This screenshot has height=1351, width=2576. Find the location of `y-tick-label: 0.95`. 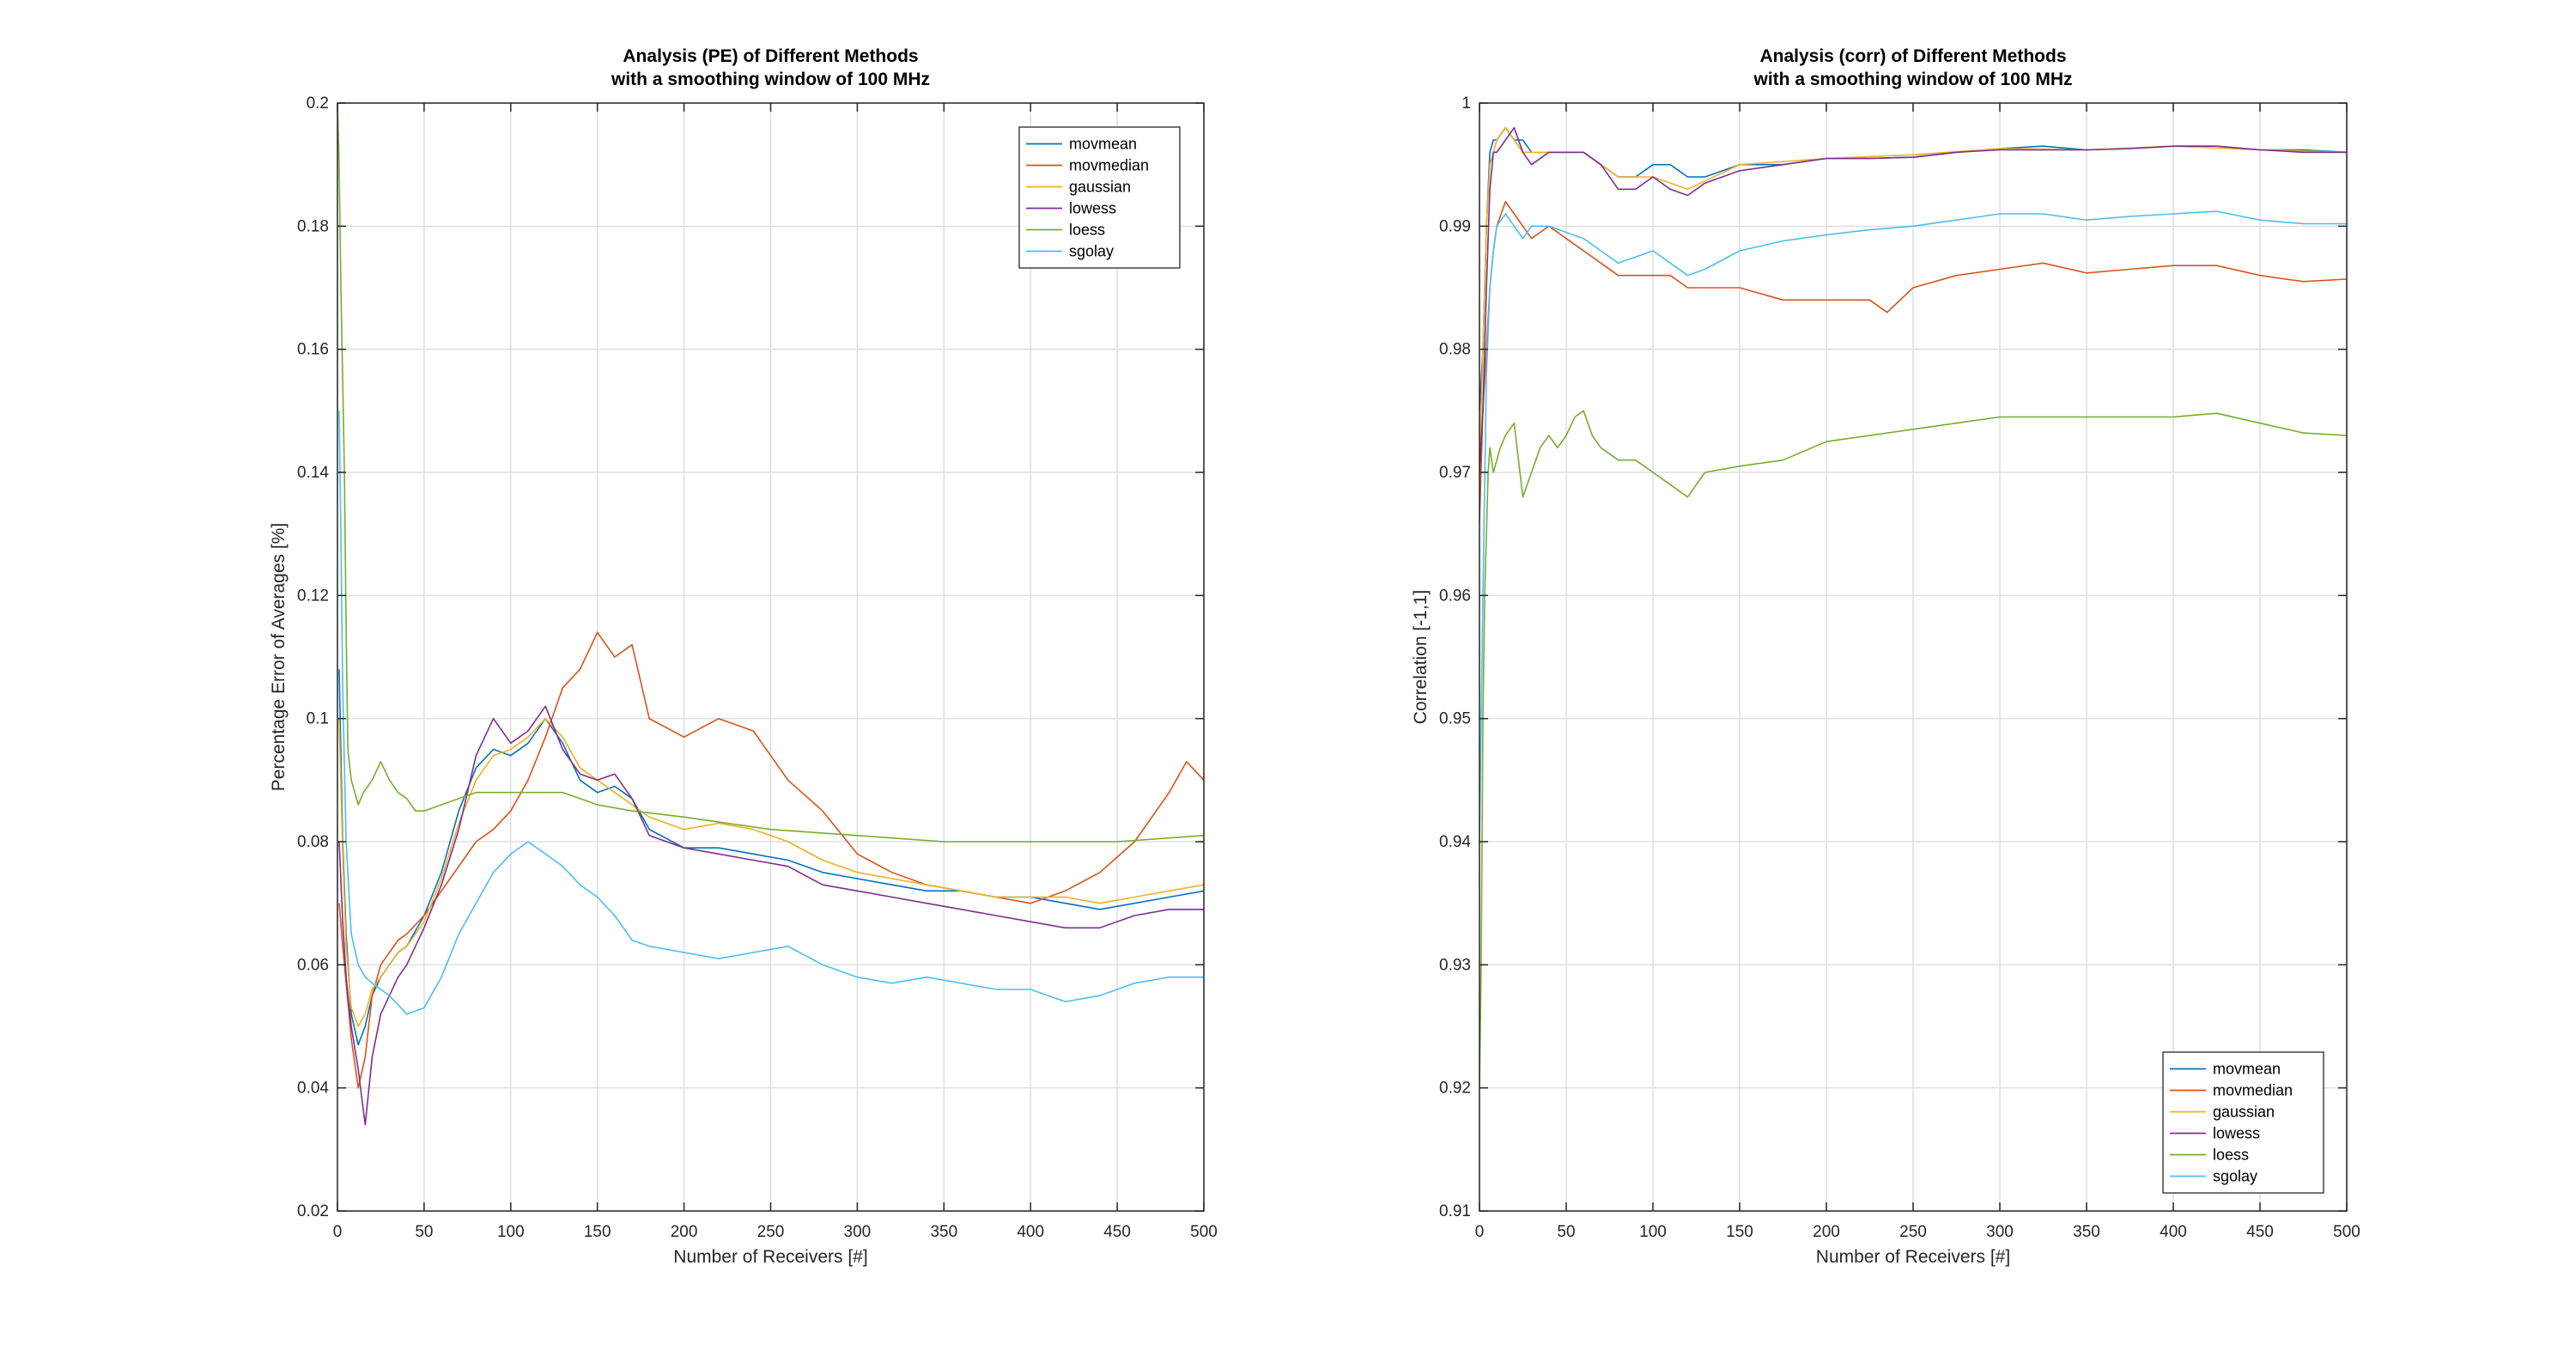

y-tick-label: 0.95 is located at coordinates (1455, 719).